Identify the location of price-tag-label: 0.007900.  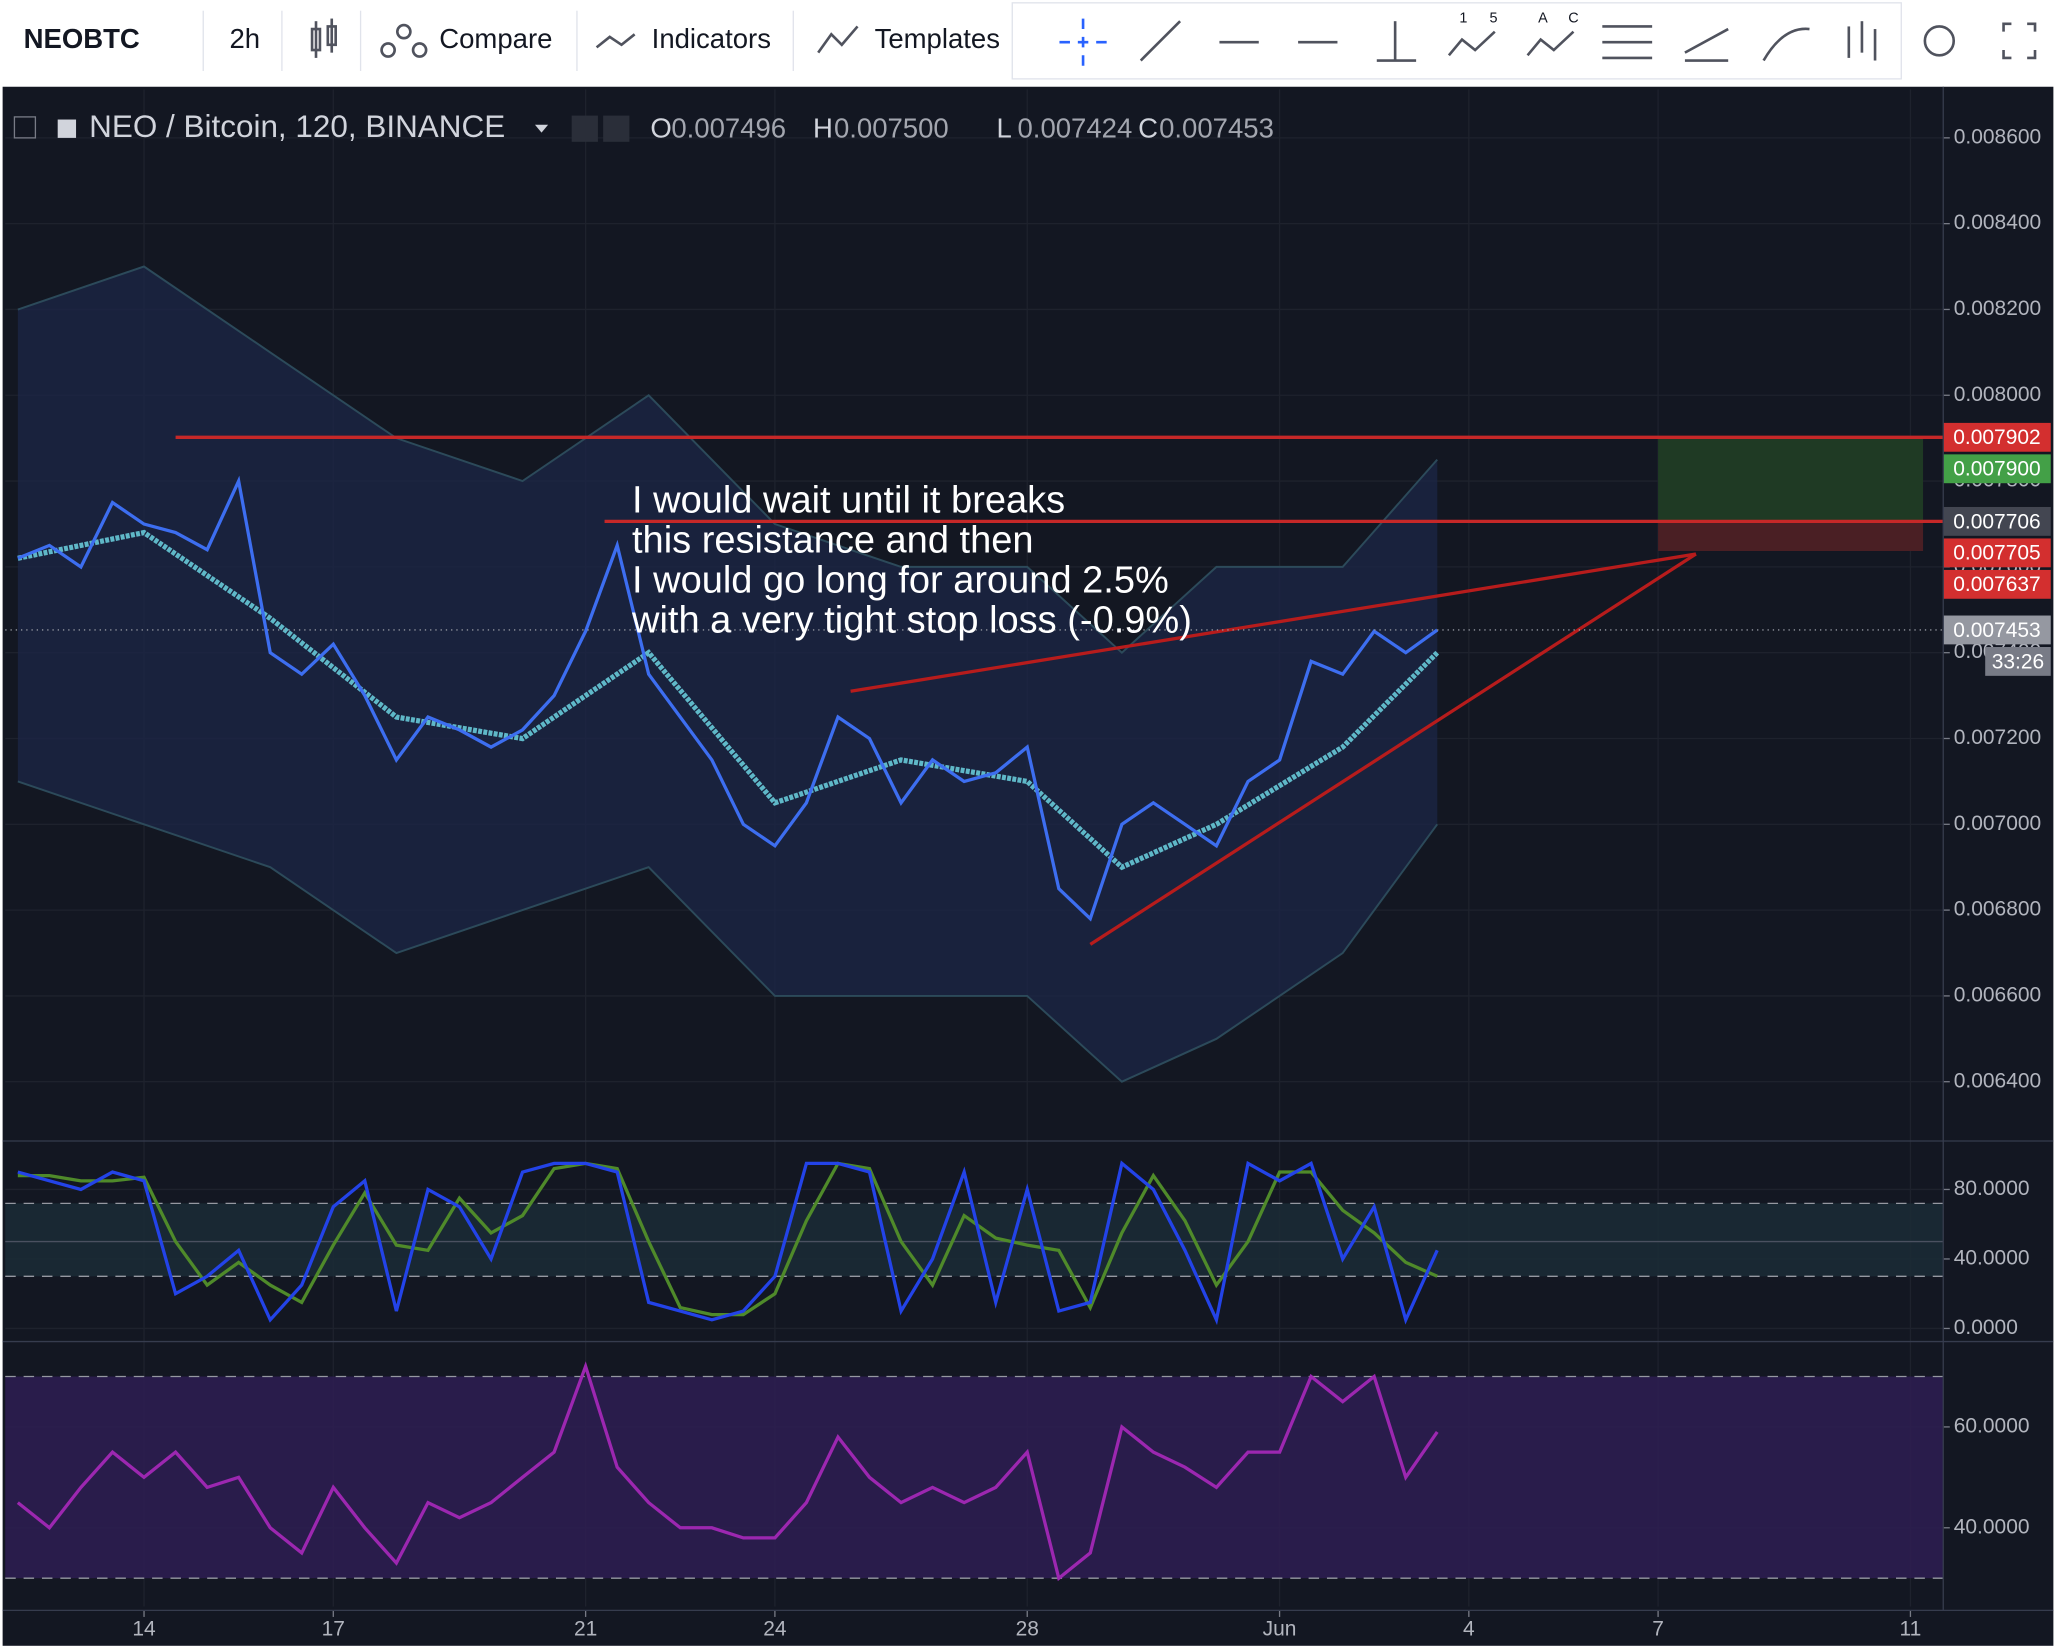
(1996, 469).